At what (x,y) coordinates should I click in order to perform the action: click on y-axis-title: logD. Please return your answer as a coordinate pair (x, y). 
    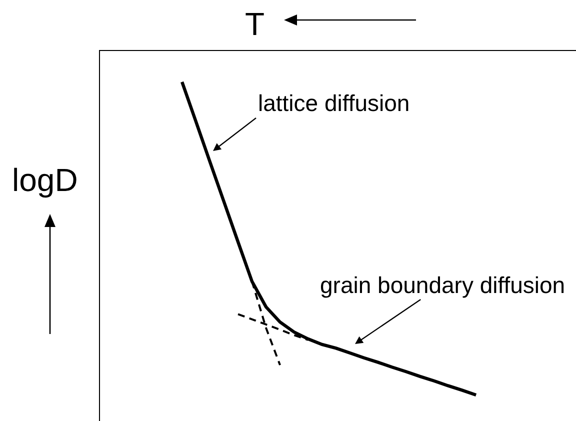
    Looking at the image, I should click on (45, 180).